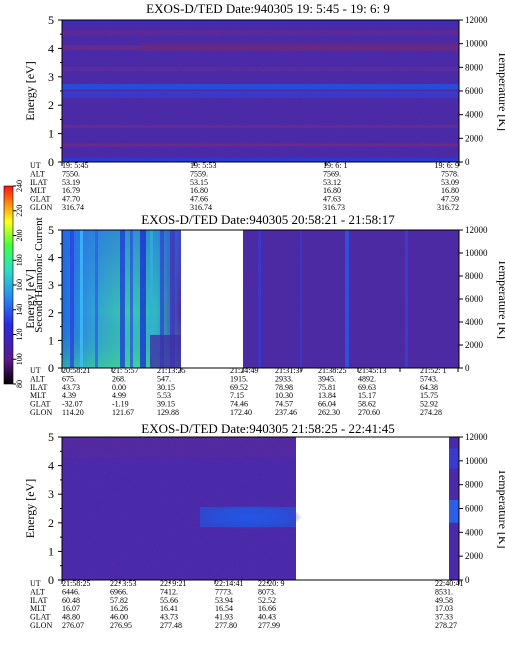 The height and width of the screenshot is (649, 505). Describe the element at coordinates (284, 387) in the screenshot. I see `cell-ilat: 78.98` at that location.